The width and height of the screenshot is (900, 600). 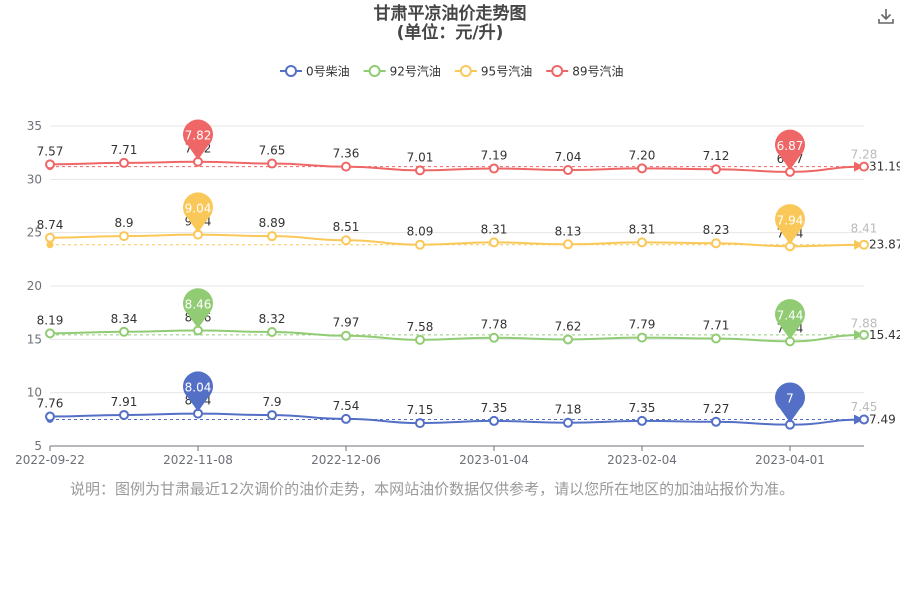 What do you see at coordinates (790, 220) in the screenshot?
I see `min-pin-label: 7.94` at bounding box center [790, 220].